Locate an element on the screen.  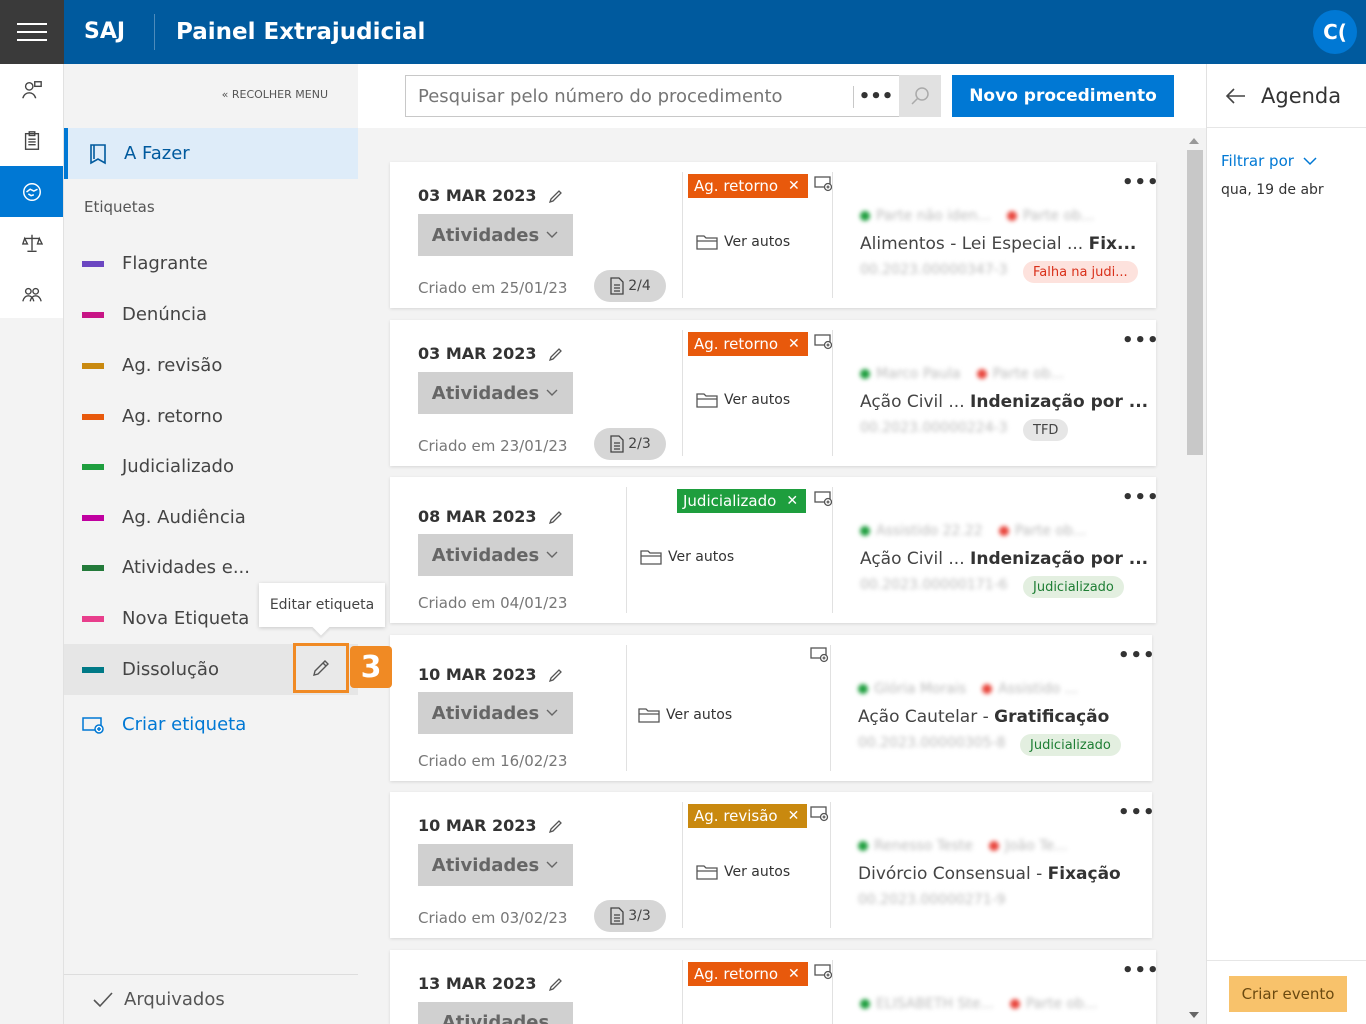
collapse-menu-button: « RECOLHER MENU is located at coordinates (274, 94).